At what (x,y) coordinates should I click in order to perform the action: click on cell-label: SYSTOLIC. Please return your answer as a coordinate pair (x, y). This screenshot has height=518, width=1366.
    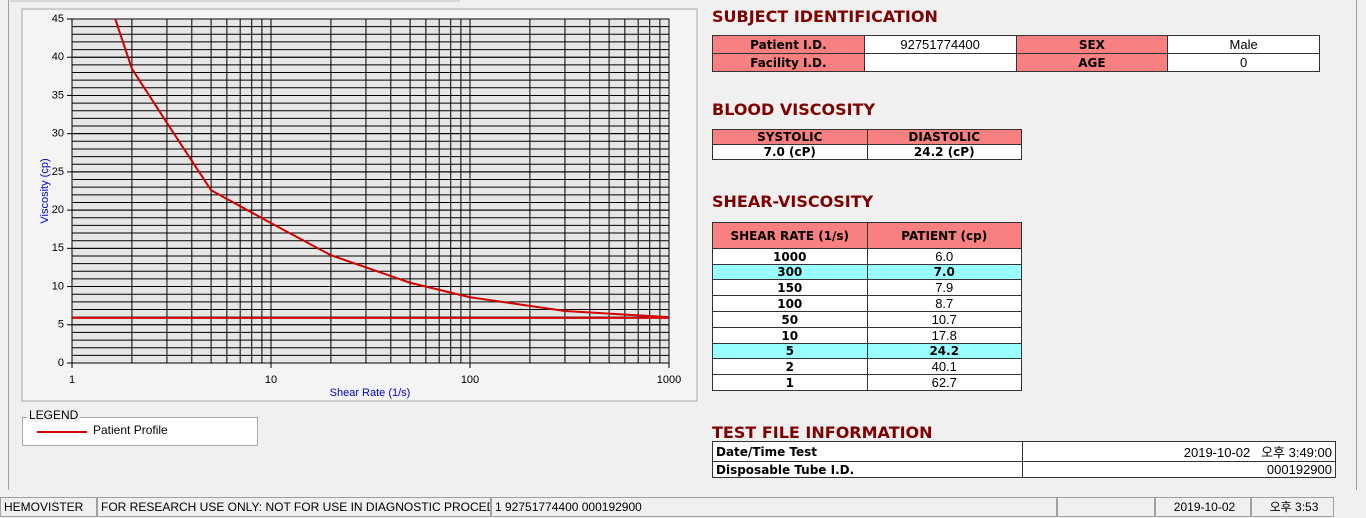
    Looking at the image, I should click on (790, 137).